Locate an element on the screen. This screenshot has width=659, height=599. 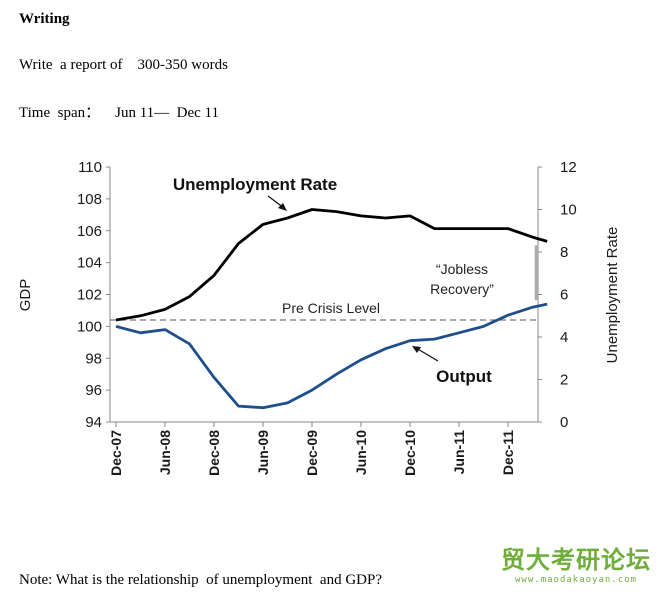
unemployment-arrowhead is located at coordinates (282, 207).